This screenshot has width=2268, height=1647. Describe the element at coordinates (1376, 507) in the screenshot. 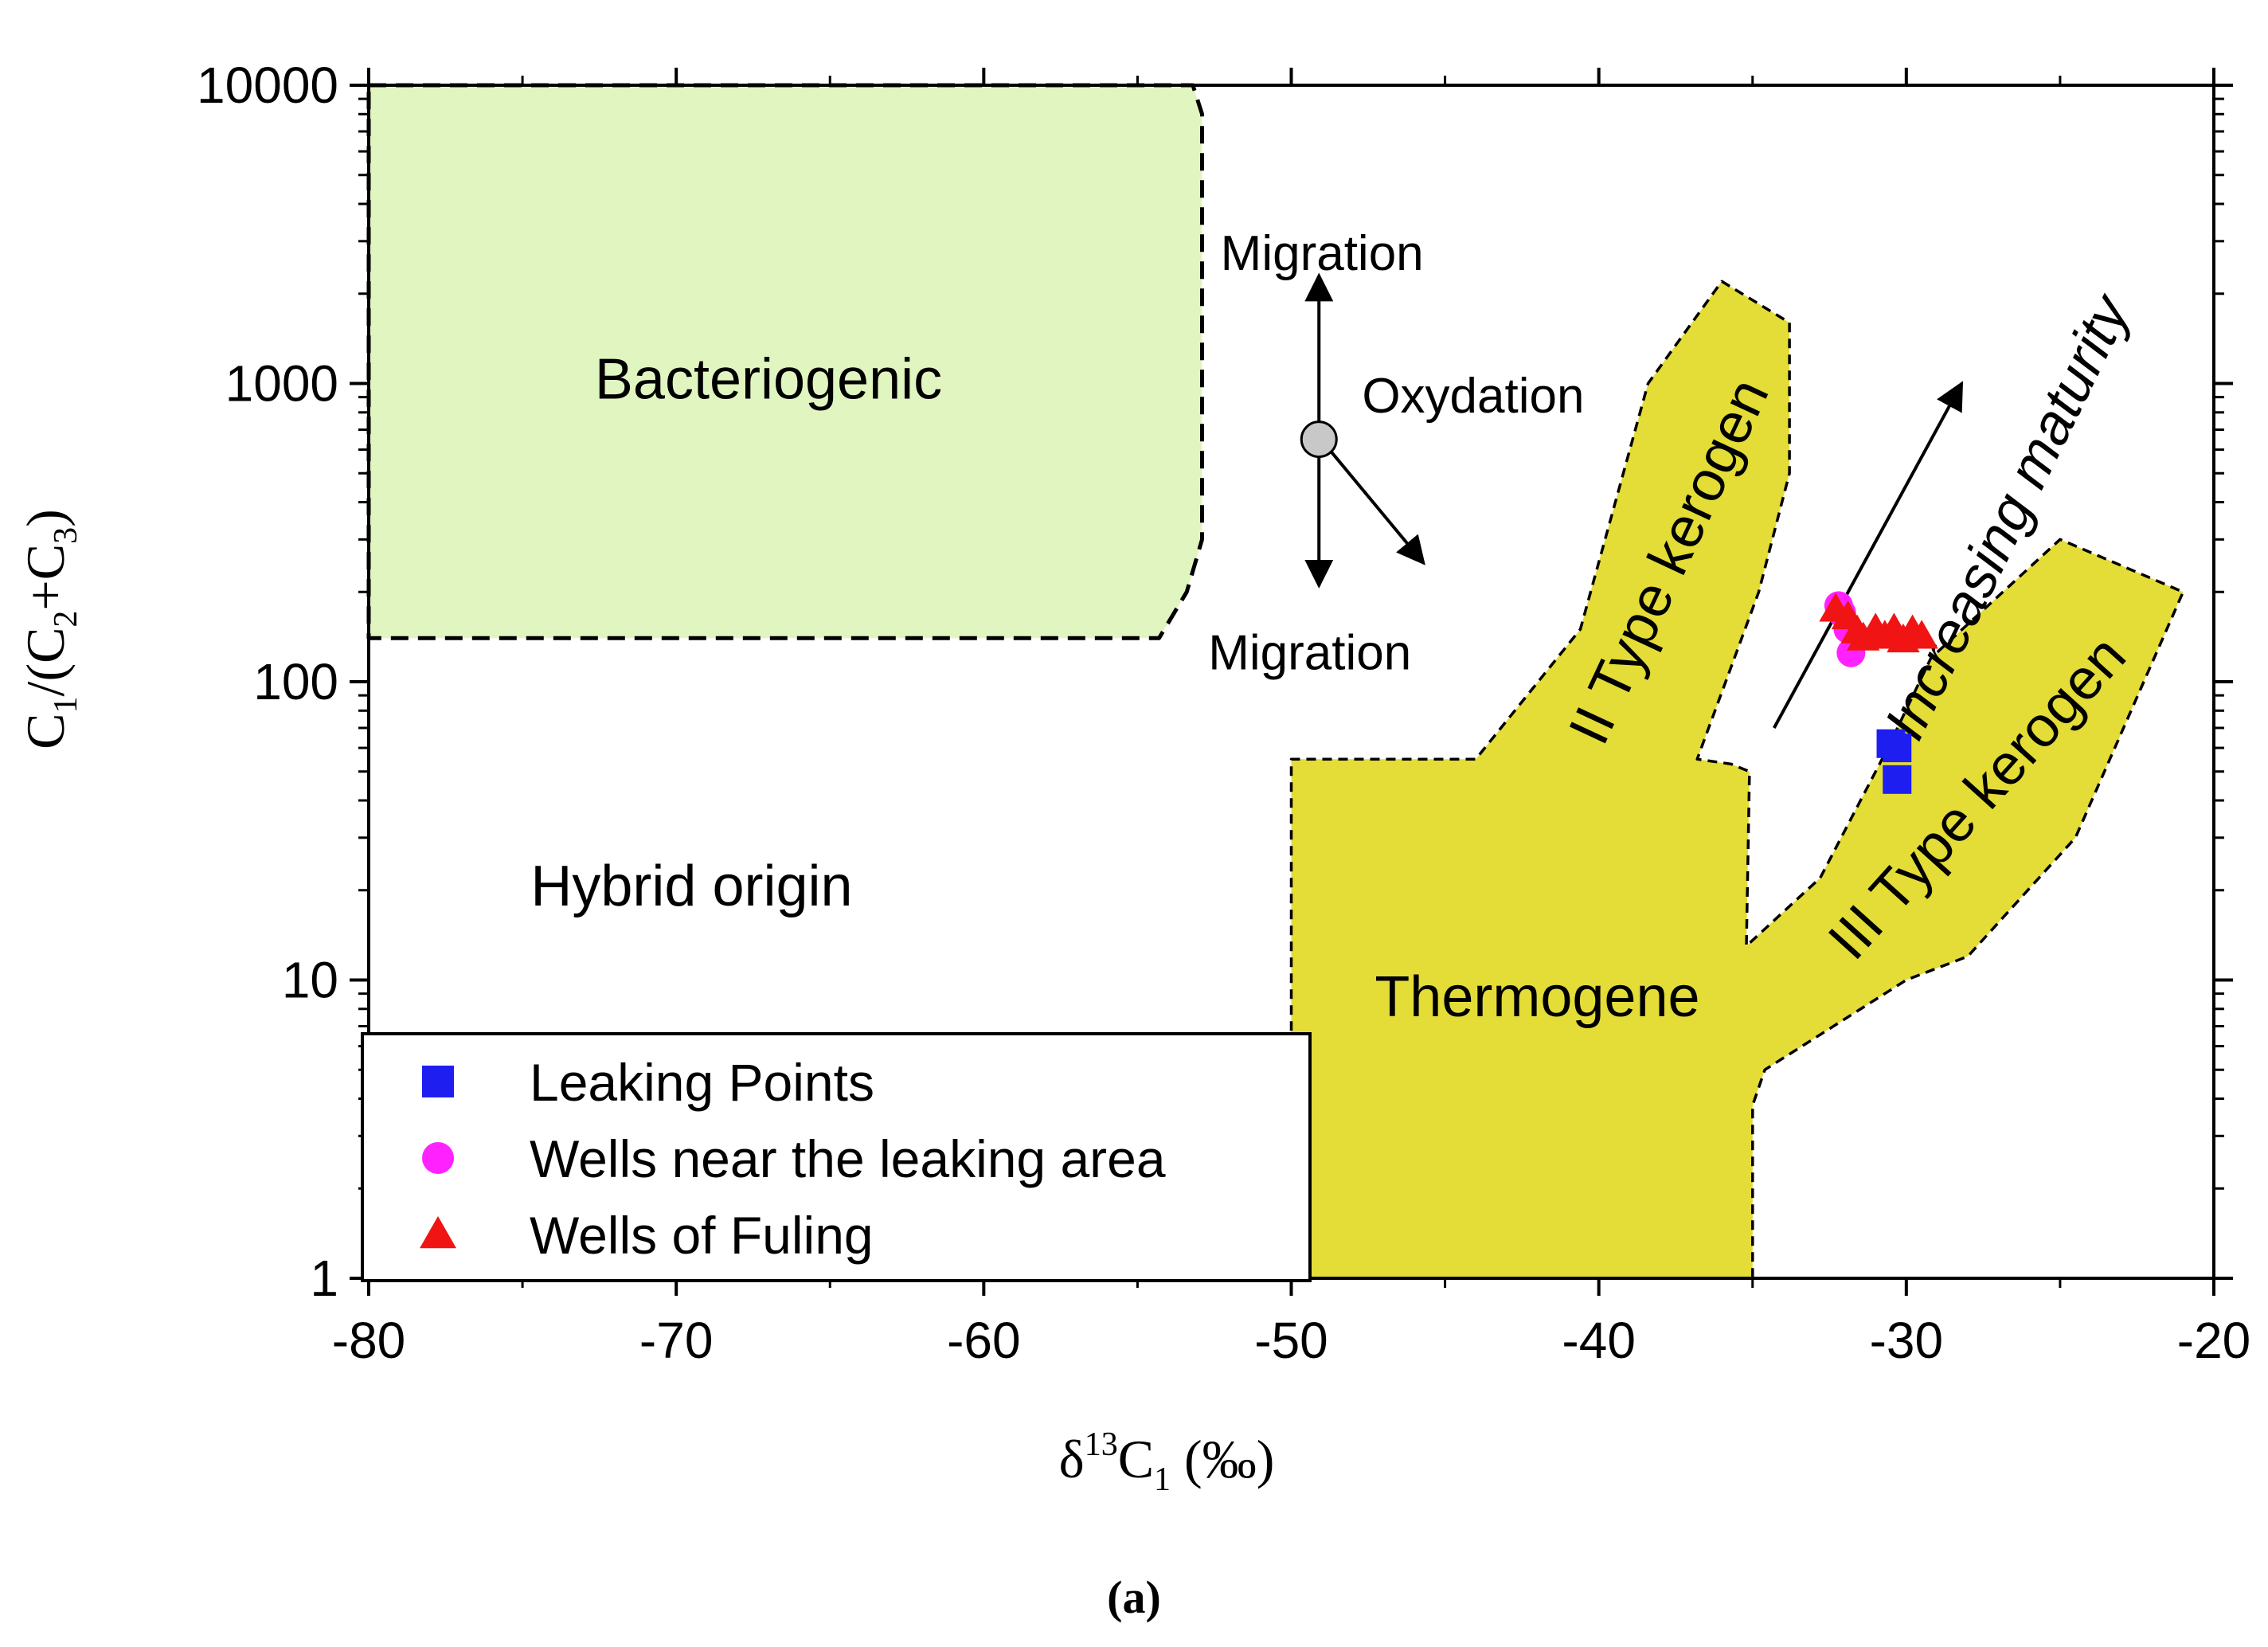

I see `oxydation-arrow` at that location.